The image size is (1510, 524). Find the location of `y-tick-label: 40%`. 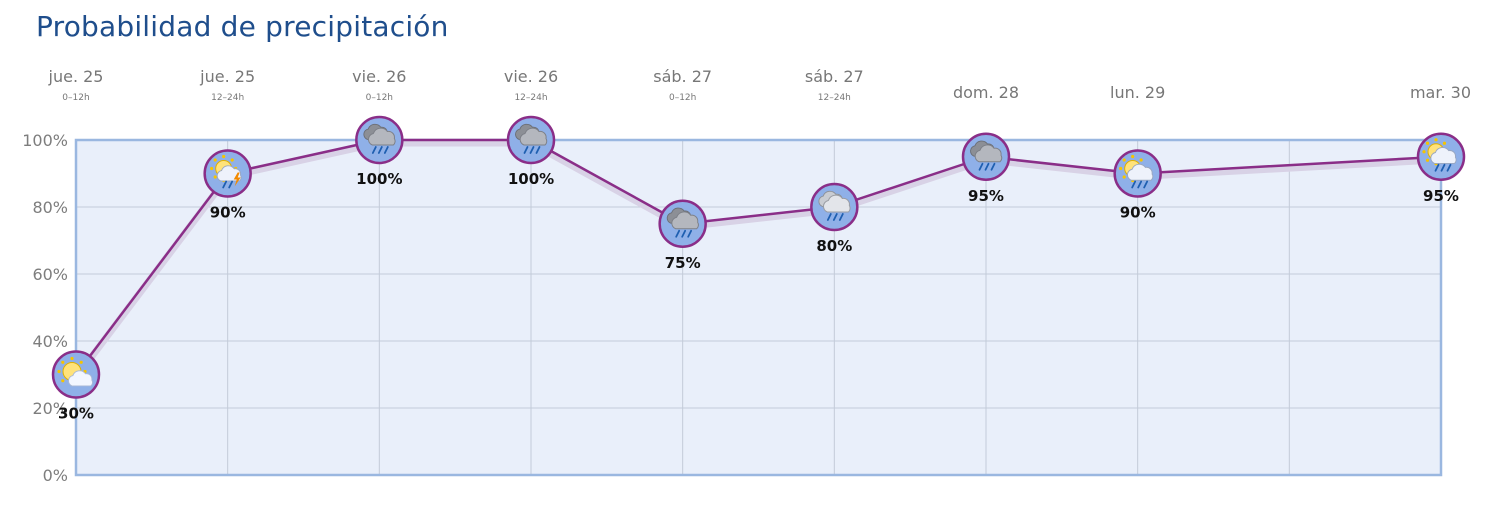

y-tick-label: 40% is located at coordinates (50, 341).